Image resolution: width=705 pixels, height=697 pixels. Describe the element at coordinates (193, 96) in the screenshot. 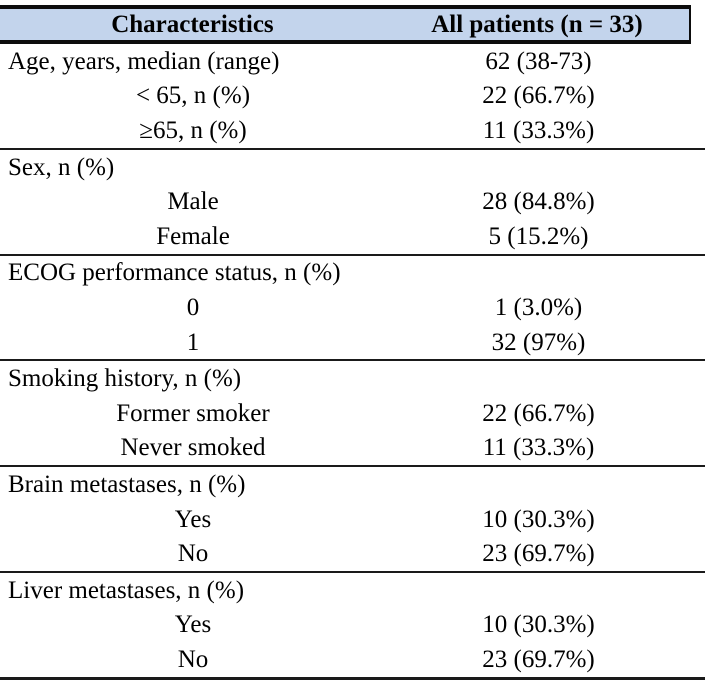

I see `characteristic-cell: < 65, n (%)` at that location.